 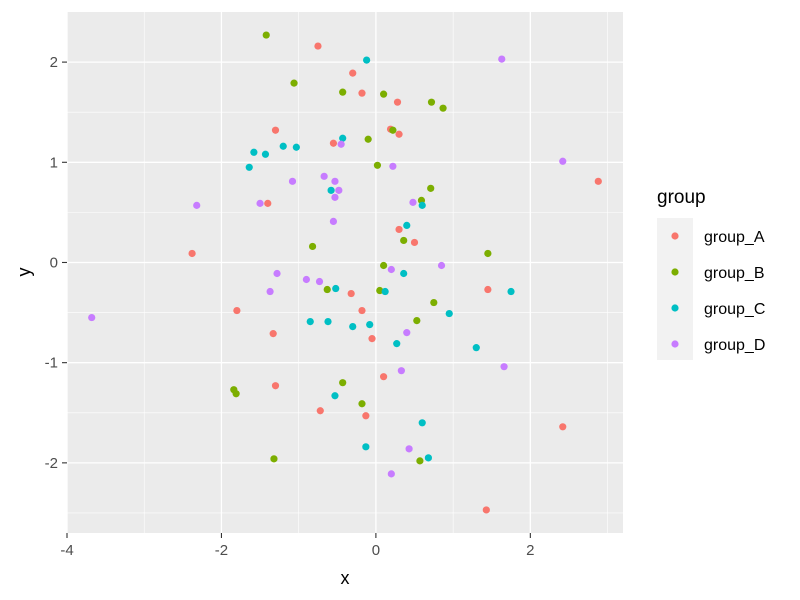 What do you see at coordinates (376, 550) in the screenshot?
I see `x-tick-label: 0` at bounding box center [376, 550].